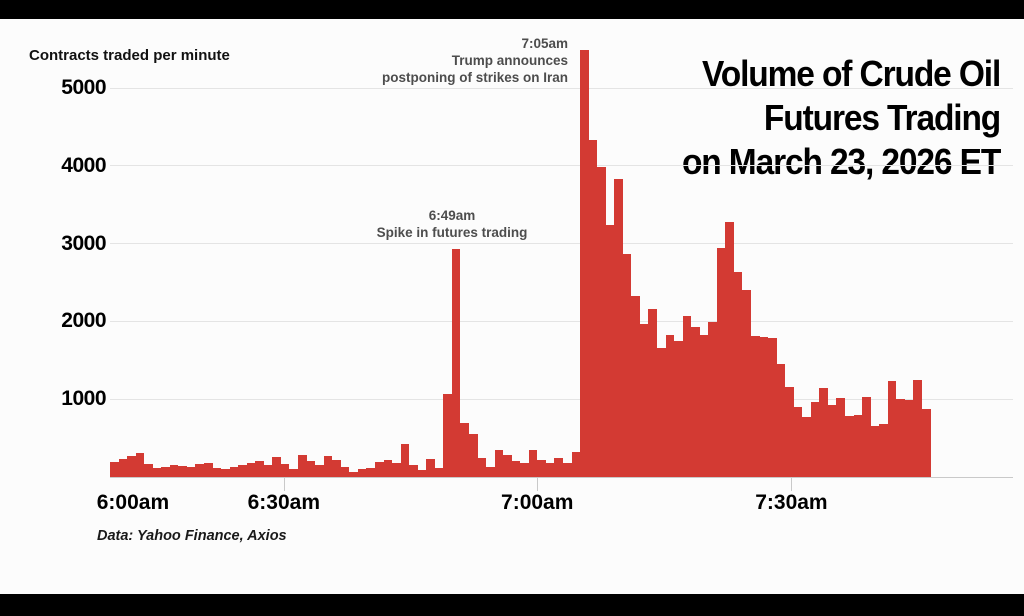 The width and height of the screenshot is (1024, 616). What do you see at coordinates (83, 165) in the screenshot?
I see `y-tick-label: 4000` at bounding box center [83, 165].